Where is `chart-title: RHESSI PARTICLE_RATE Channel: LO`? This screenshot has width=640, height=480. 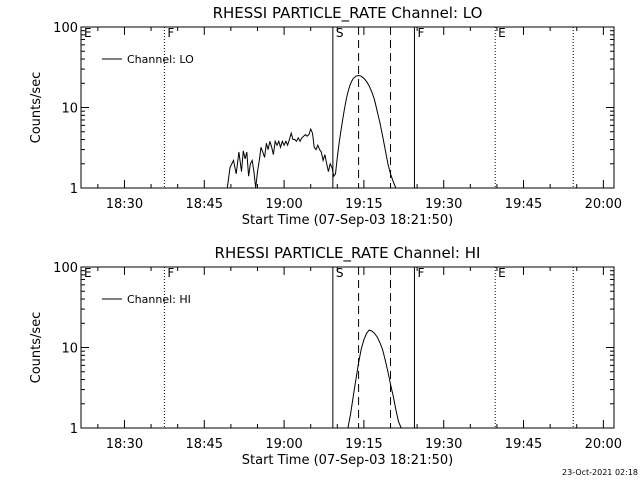
chart-title: RHESSI PARTICLE_RATE Channel: LO is located at coordinates (348, 13).